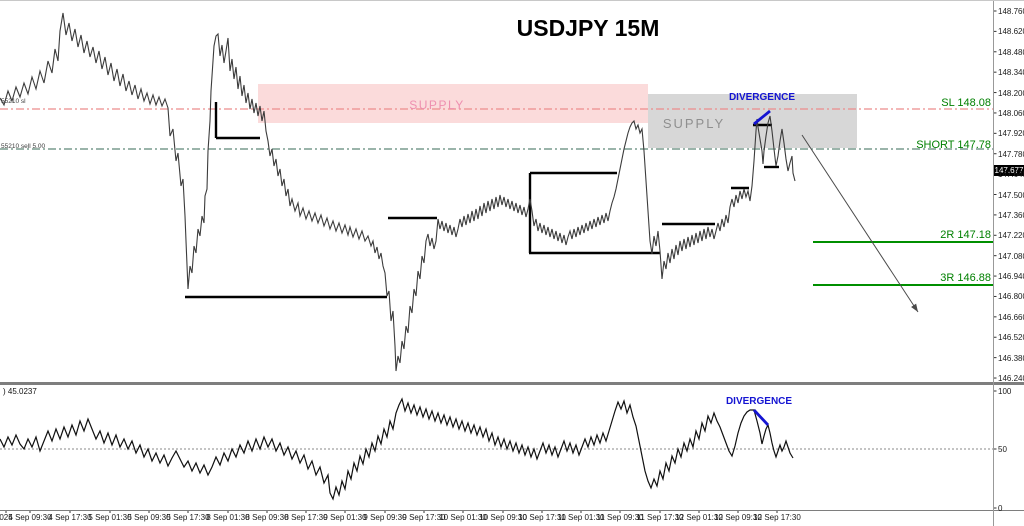 The width and height of the screenshot is (1024, 526). I want to click on price-axis-label: 147.220, so click(1011, 236).